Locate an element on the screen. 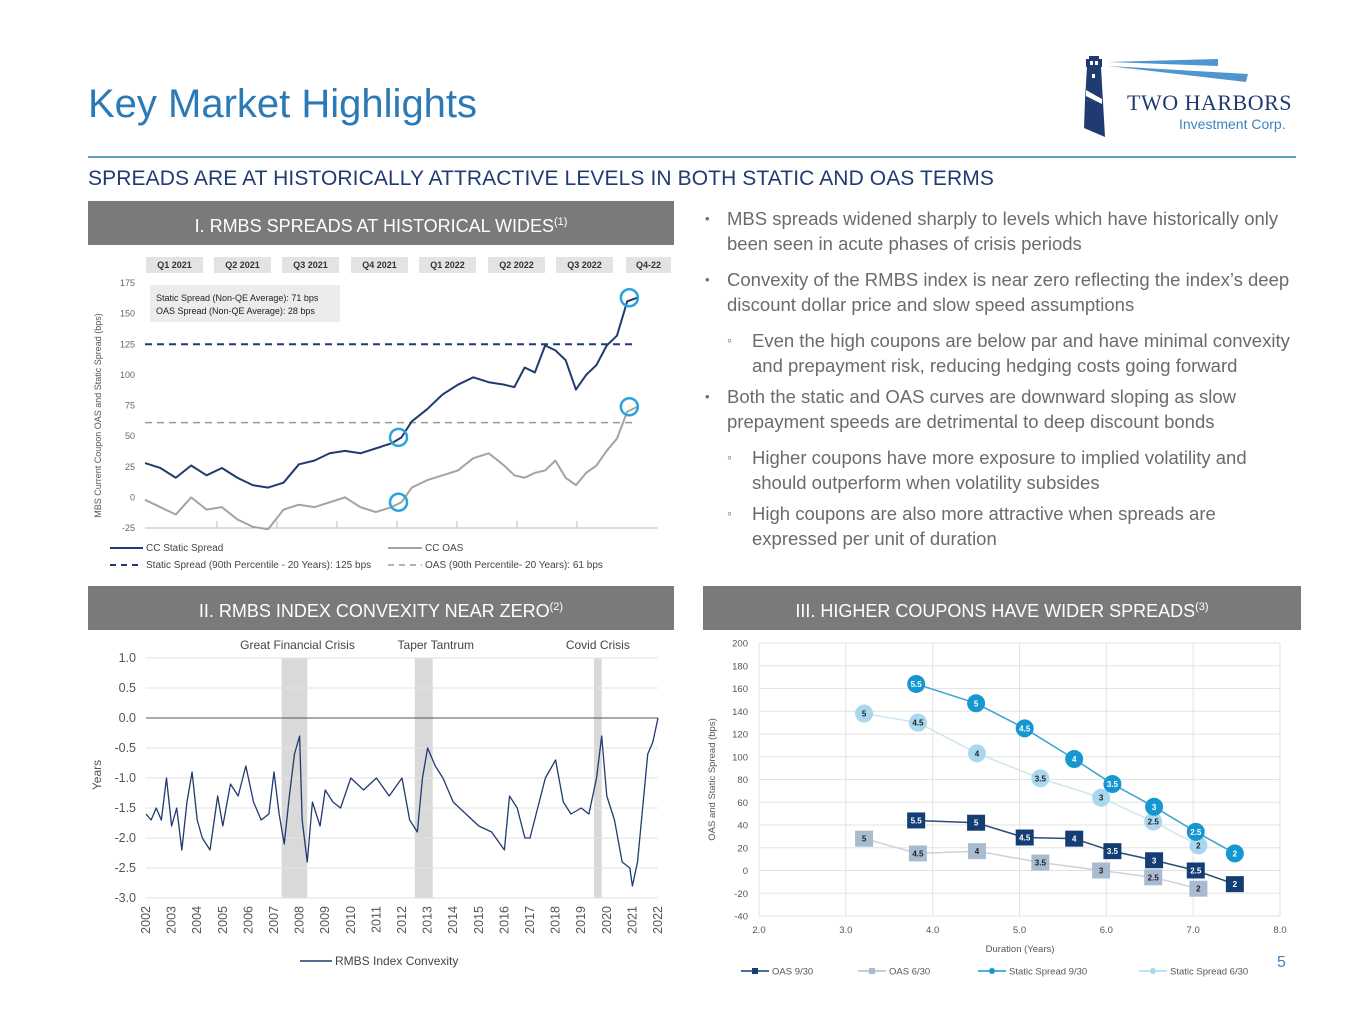 Image resolution: width=1365 pixels, height=1024 pixels. data-label: 2 is located at coordinates (1235, 853).